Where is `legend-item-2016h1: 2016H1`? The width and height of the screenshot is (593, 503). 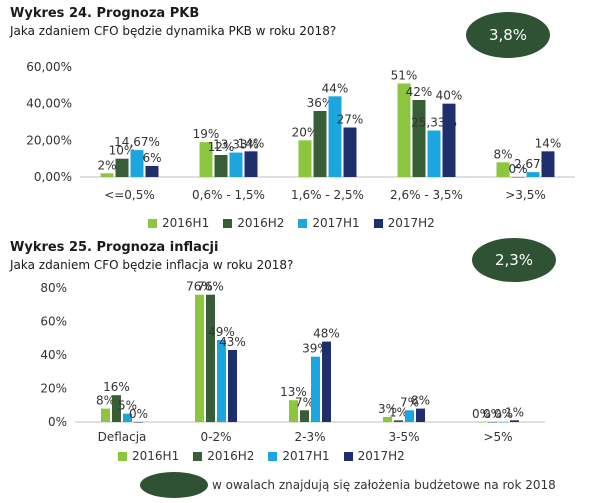
legend-item-2016h1: 2016H1 is located at coordinates (178, 223).